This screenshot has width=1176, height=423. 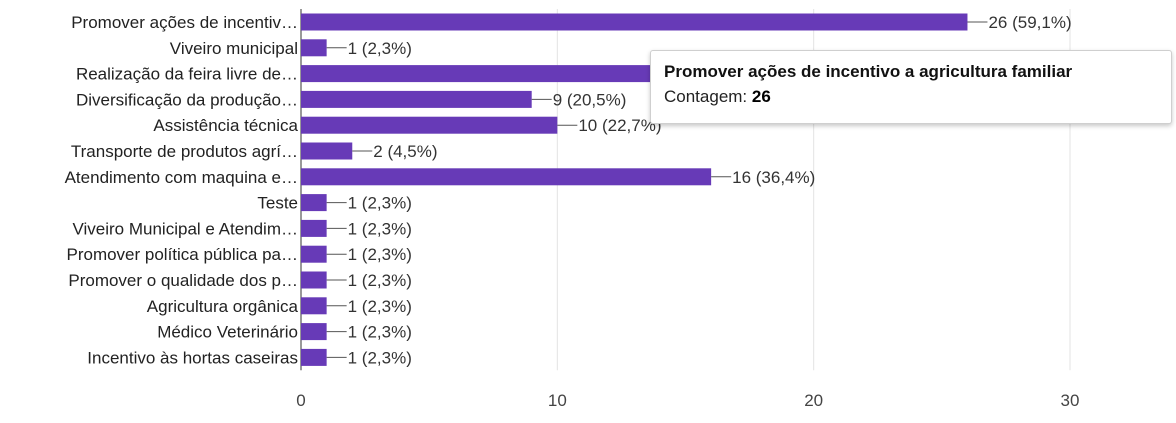 What do you see at coordinates (619, 125) in the screenshot?
I see `data-label: 10 (22,7%)` at bounding box center [619, 125].